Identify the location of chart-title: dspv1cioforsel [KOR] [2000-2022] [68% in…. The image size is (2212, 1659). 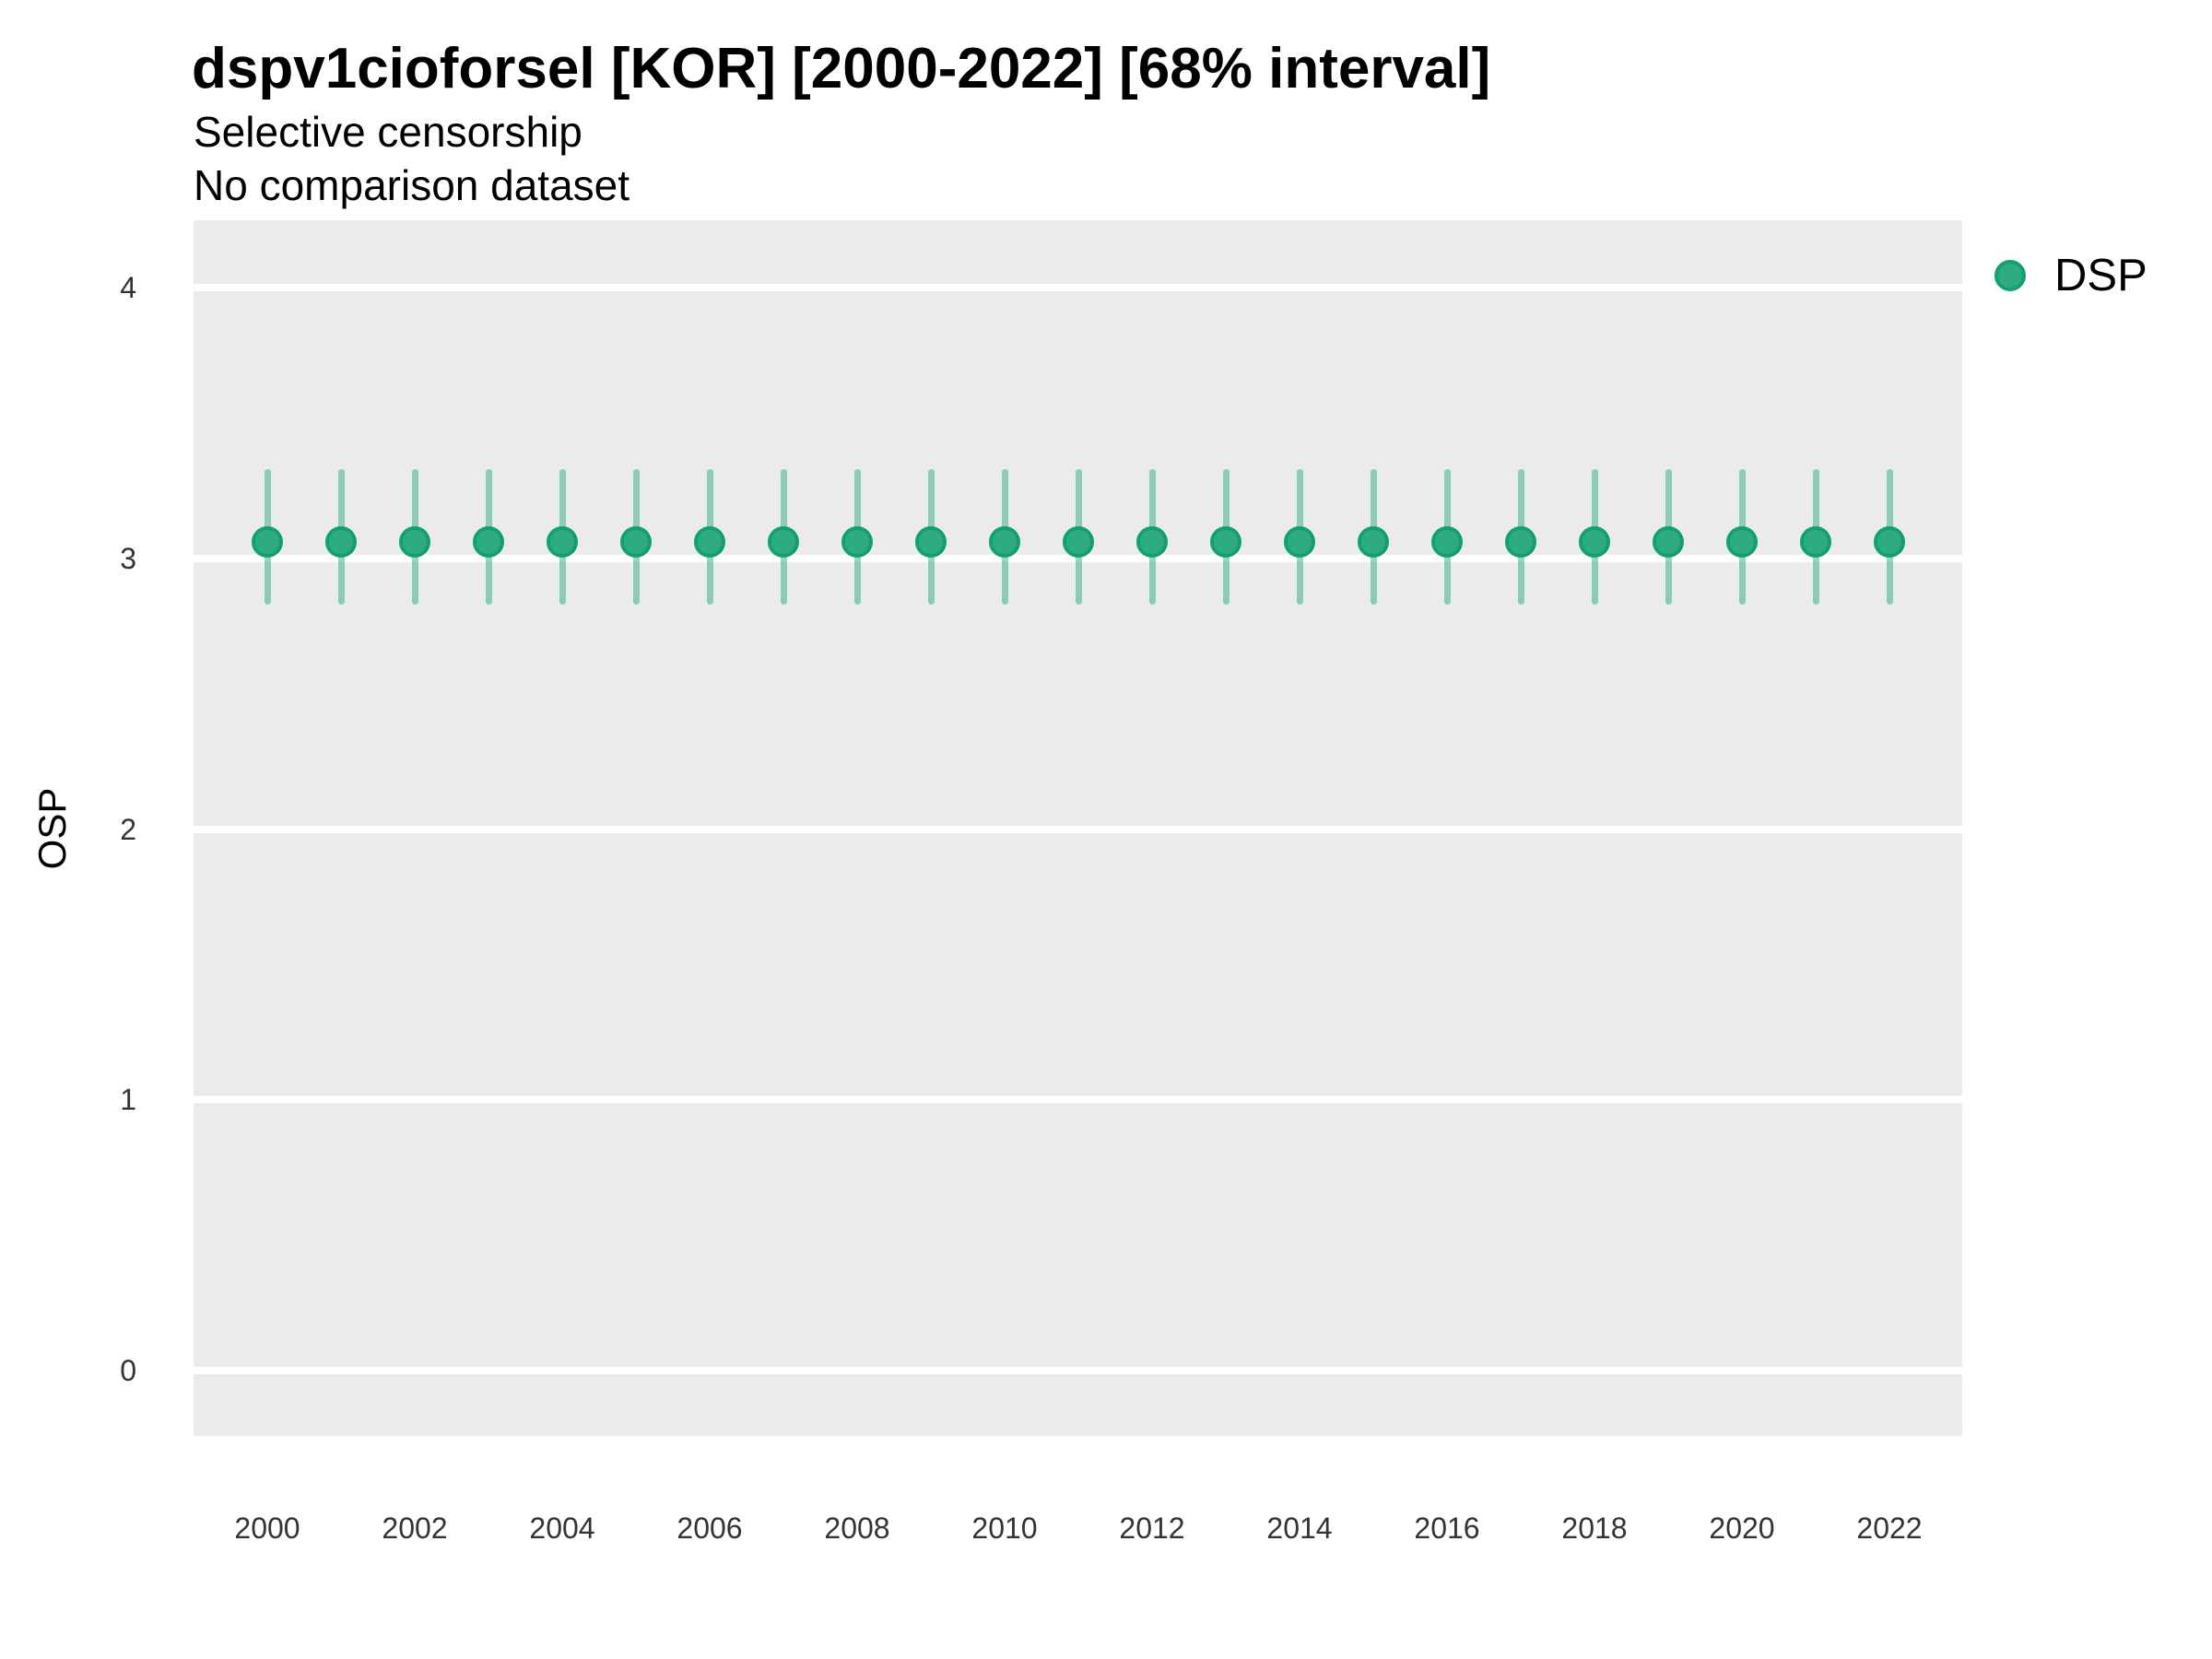
(841, 68).